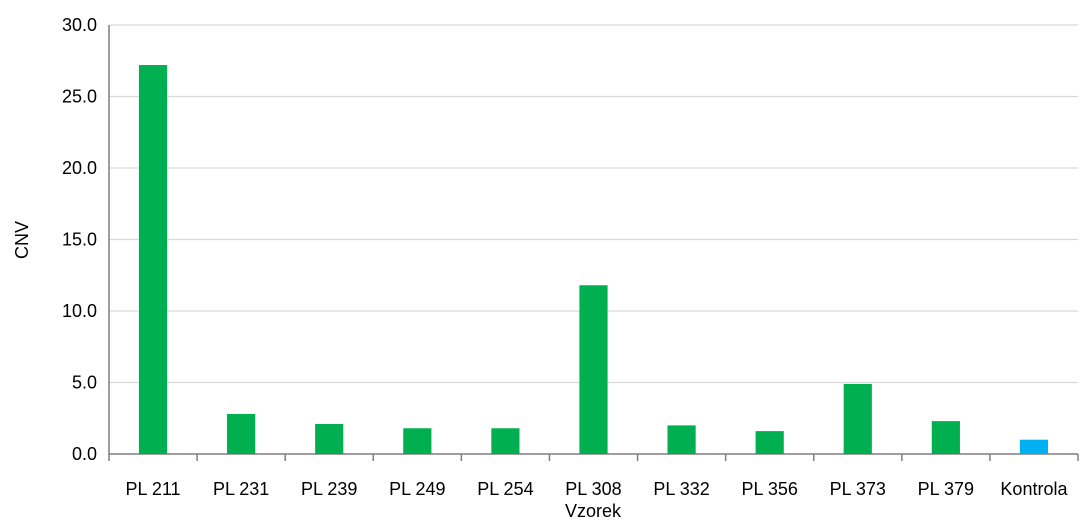  I want to click on y-tick-labels: 0.0 5.0 10.0 15.0 20.0 25.0 30.0, so click(79, 239).